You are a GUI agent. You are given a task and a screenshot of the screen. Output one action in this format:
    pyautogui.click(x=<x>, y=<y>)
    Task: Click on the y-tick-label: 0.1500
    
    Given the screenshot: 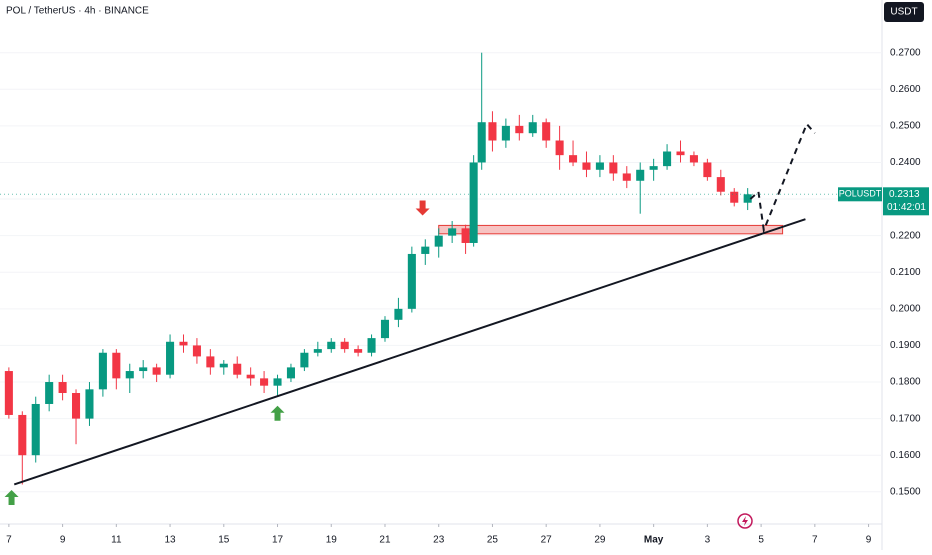 What is the action you would take?
    pyautogui.click(x=905, y=491)
    